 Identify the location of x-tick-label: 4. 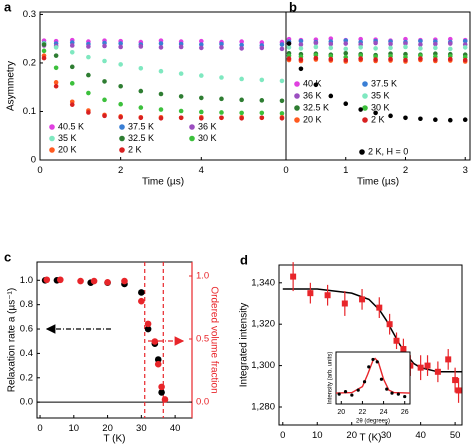
(201, 170).